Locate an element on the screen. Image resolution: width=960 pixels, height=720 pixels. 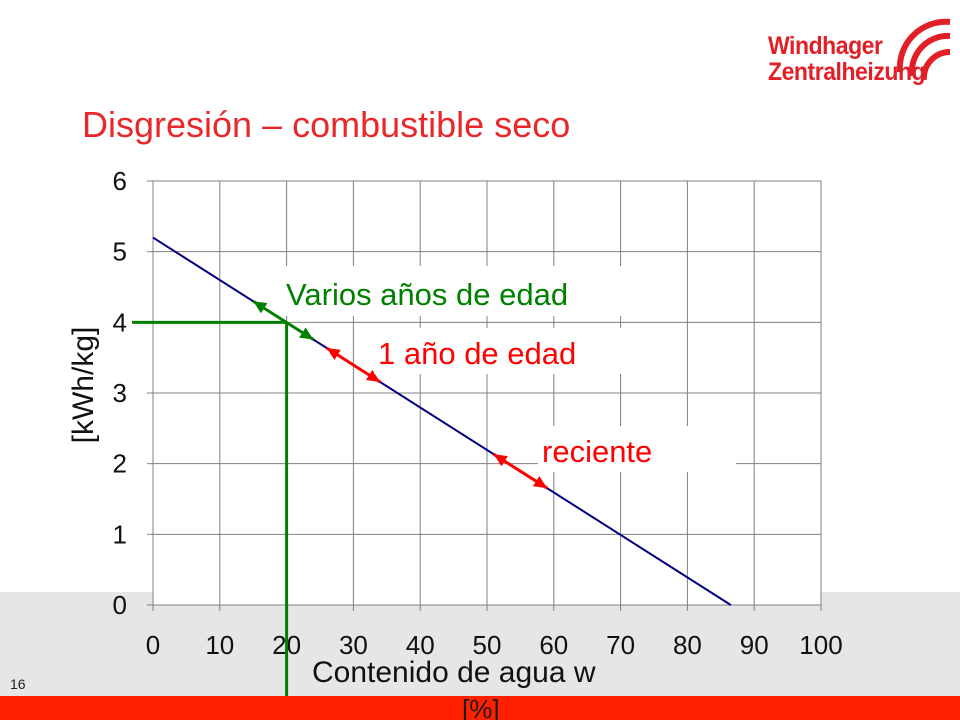
page-number: 16 is located at coordinates (18, 684).